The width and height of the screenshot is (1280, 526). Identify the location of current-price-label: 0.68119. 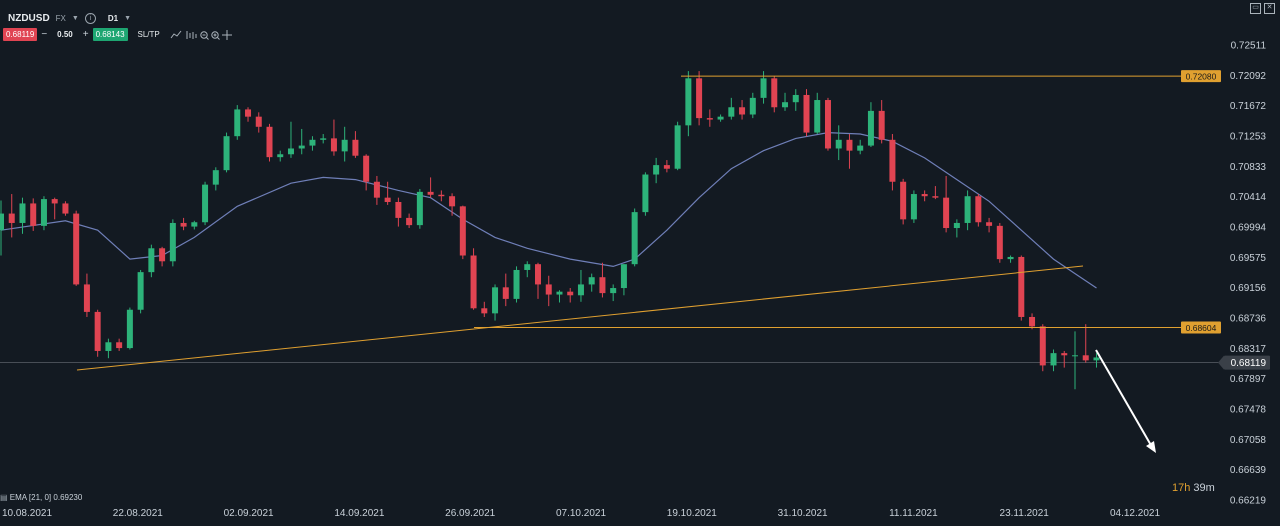
(1249, 363).